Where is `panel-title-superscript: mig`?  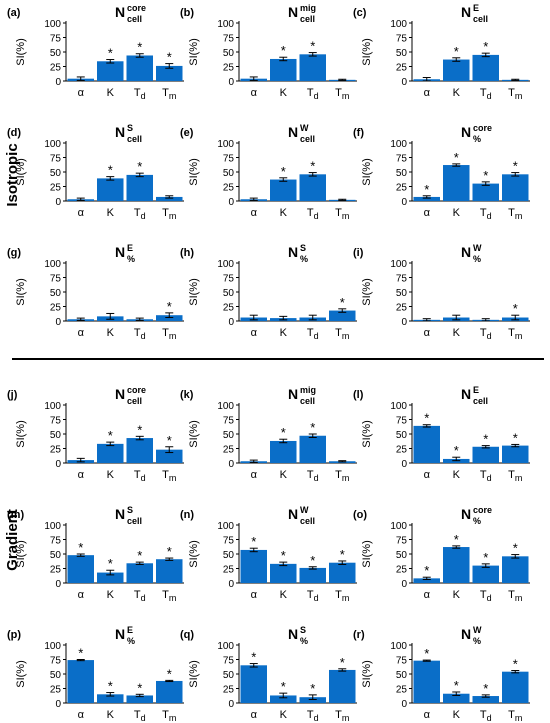 panel-title-superscript: mig is located at coordinates (308, 8).